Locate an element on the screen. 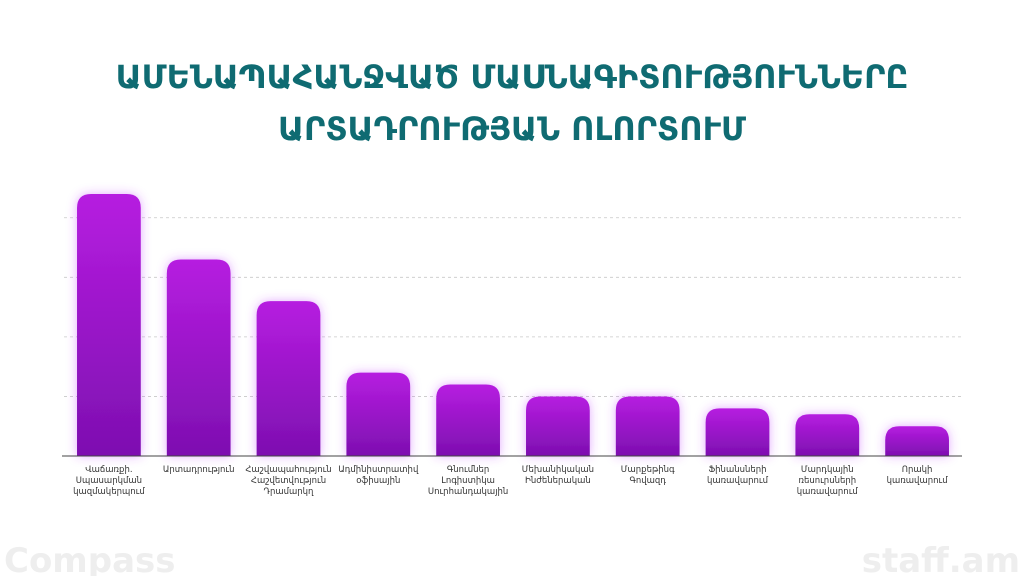  x-tick-label: Դրամարկղ is located at coordinates (289, 492).